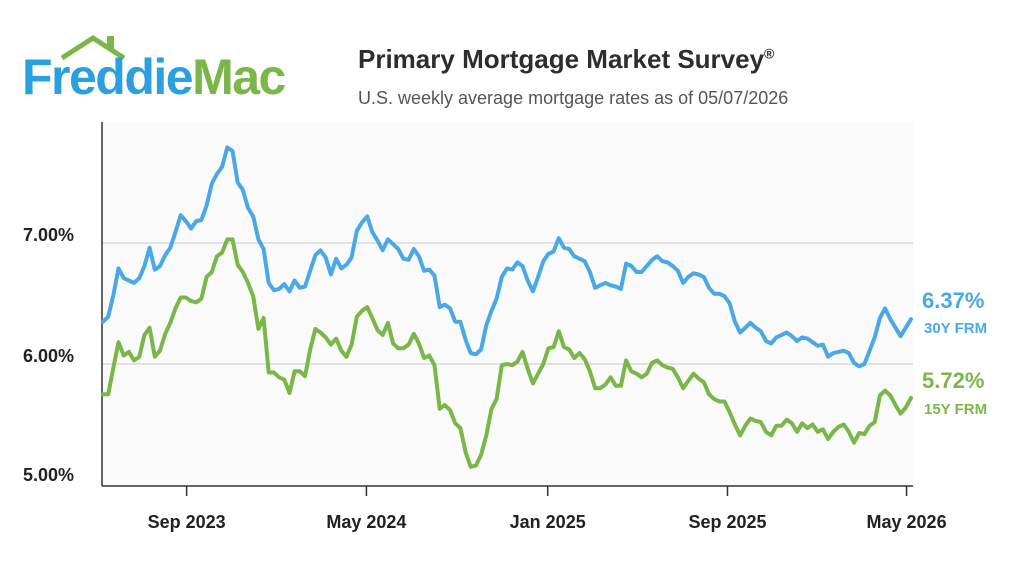 The width and height of the screenshot is (1024, 576). I want to click on y-tick-label: 6.00%, so click(48, 356).